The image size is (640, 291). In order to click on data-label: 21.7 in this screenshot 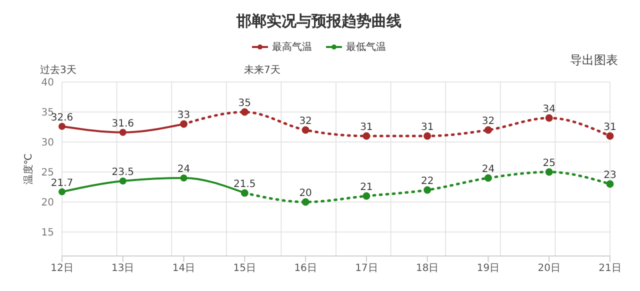, I will do `click(62, 183)`.